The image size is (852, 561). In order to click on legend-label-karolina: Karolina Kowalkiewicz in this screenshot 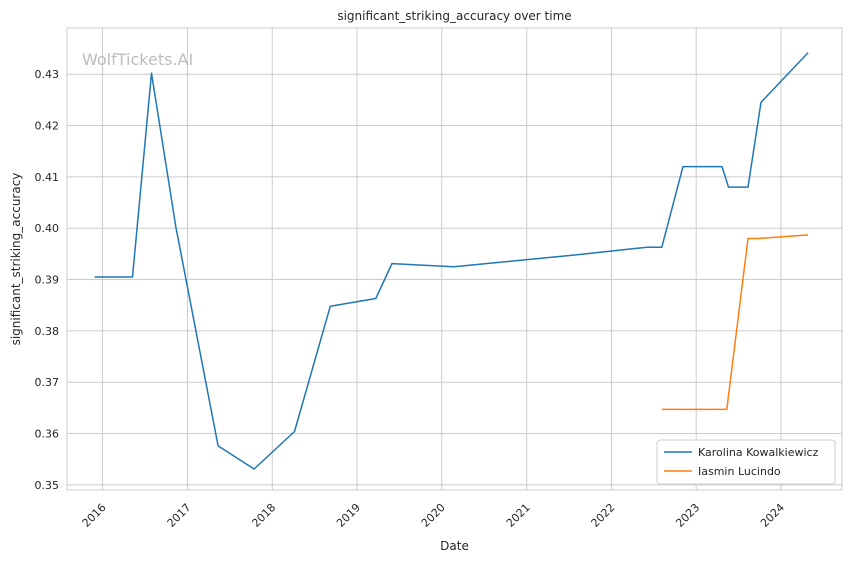, I will do `click(758, 452)`.